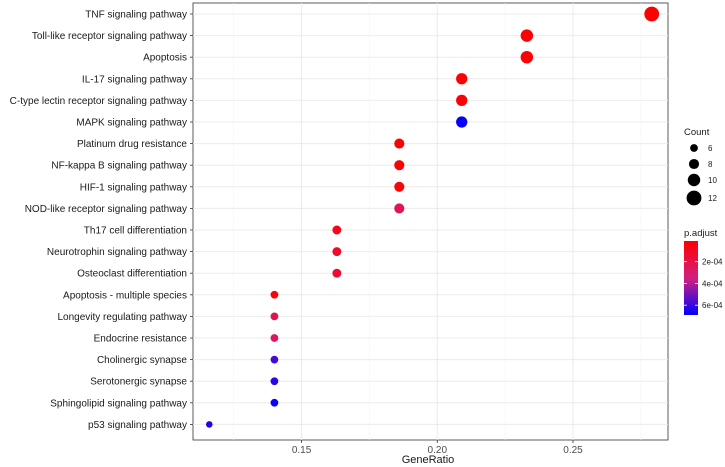 Image resolution: width=725 pixels, height=467 pixels. I want to click on x-tick-label: 0.20, so click(438, 450).